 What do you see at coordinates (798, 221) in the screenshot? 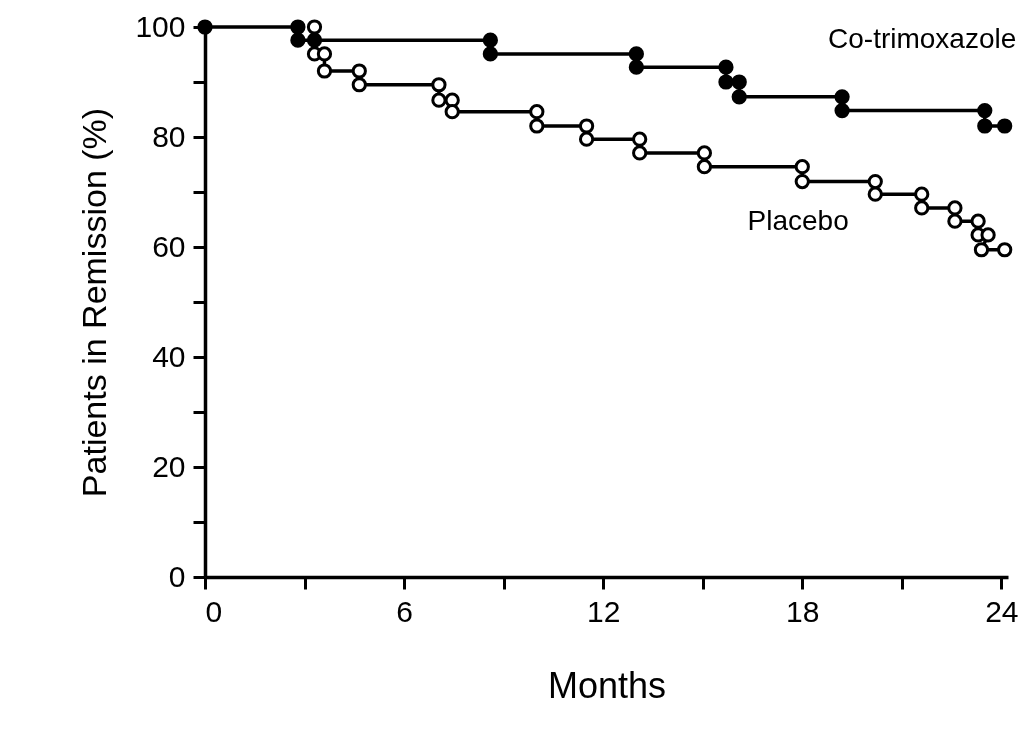
I see `series-label: Placebo` at bounding box center [798, 221].